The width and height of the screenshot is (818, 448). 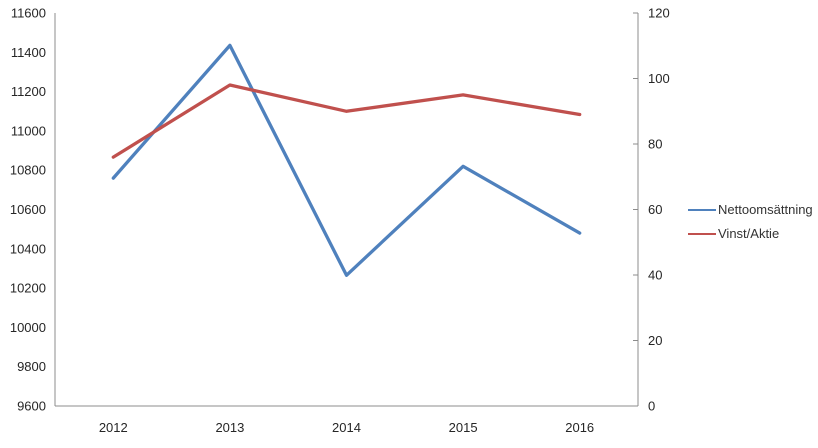 I want to click on legend-line-swatch-red, so click(x=702, y=233).